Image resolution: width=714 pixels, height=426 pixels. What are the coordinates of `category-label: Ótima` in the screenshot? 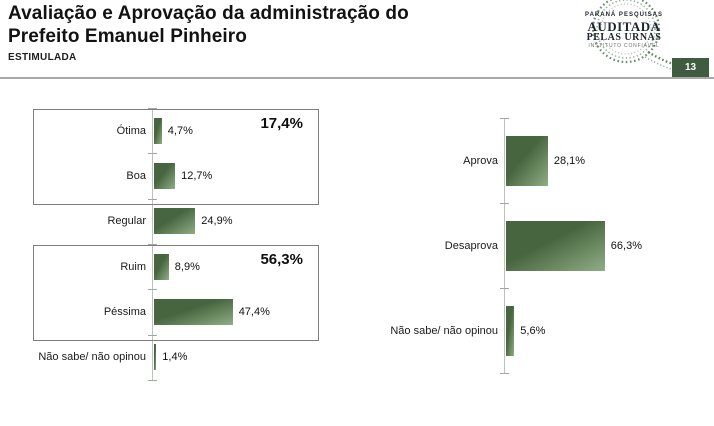 It's located at (131, 130).